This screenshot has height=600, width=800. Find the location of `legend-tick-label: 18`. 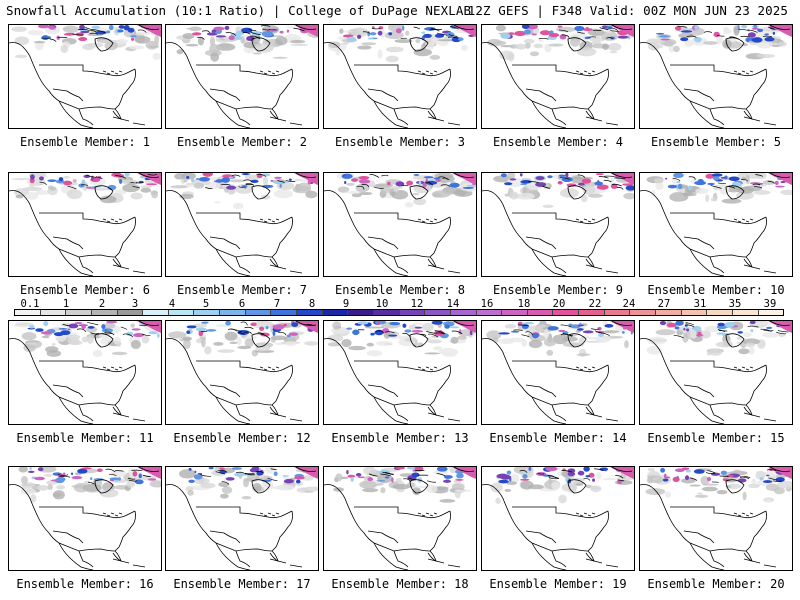

legend-tick-label: 18 is located at coordinates (524, 304).